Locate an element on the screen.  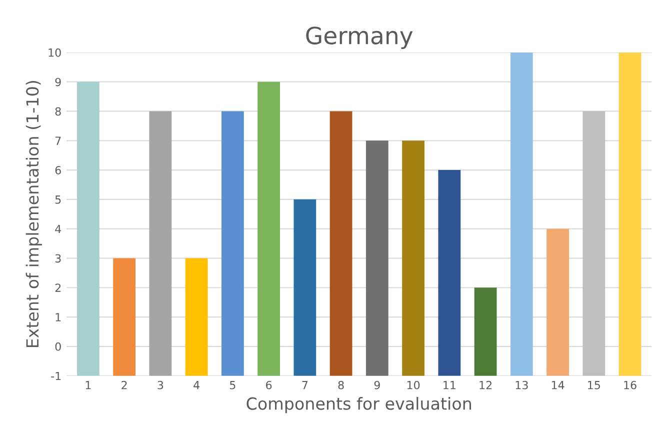
y-tick-label: 2 is located at coordinates (58, 288).